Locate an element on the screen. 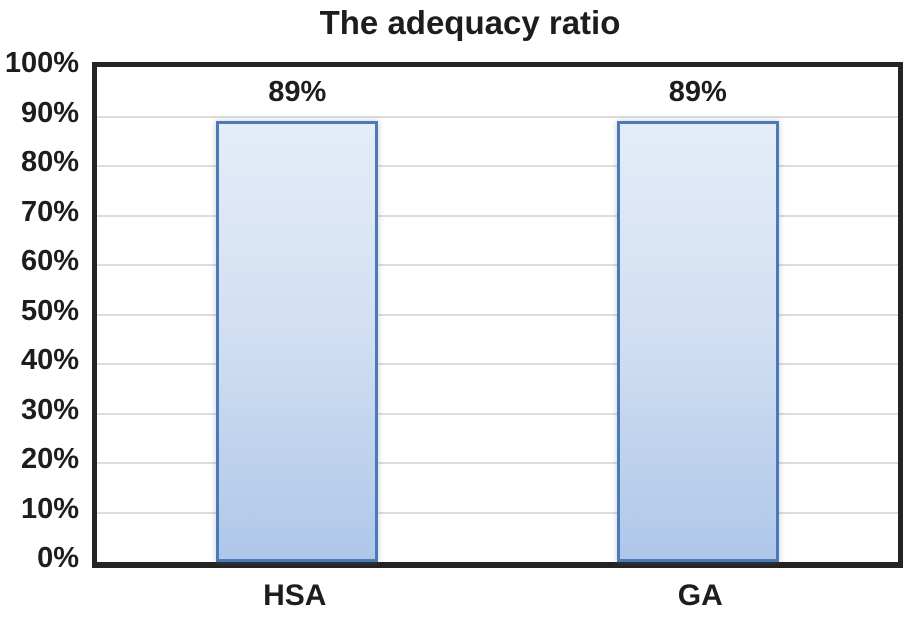  bar-ga is located at coordinates (697, 341).